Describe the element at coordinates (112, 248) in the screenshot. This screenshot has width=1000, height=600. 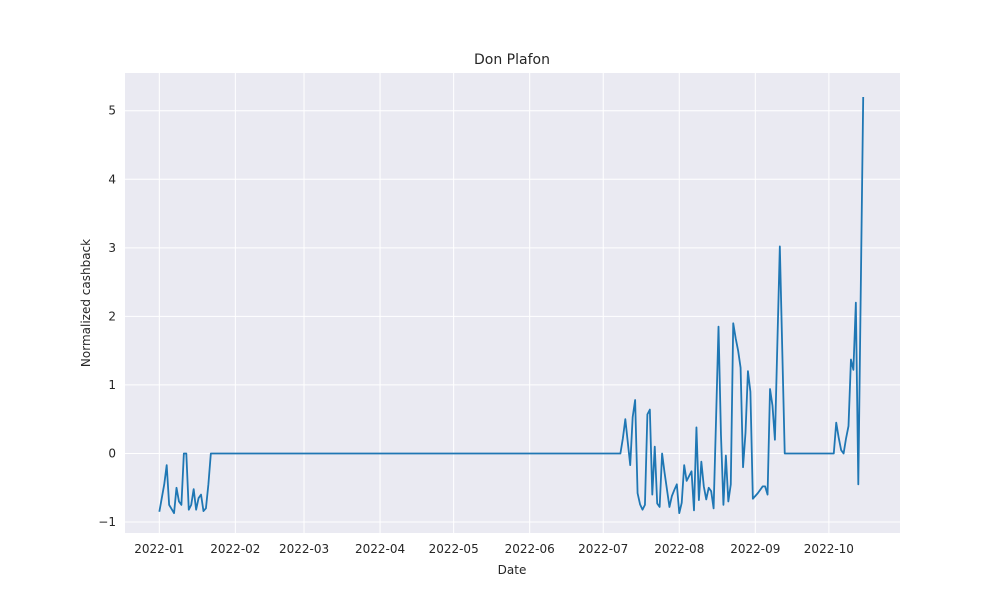
I see `y-tick-label: 3` at that location.